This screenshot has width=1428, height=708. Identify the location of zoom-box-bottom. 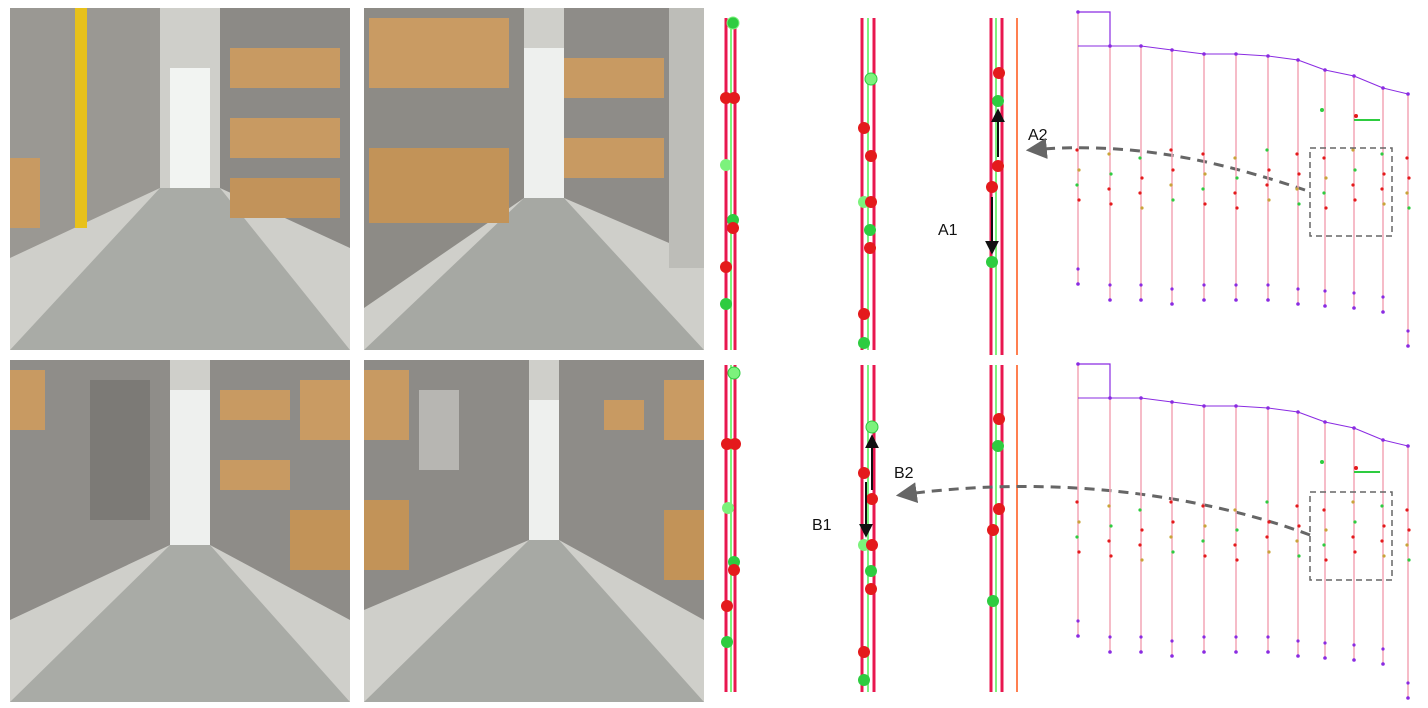
(1351, 536).